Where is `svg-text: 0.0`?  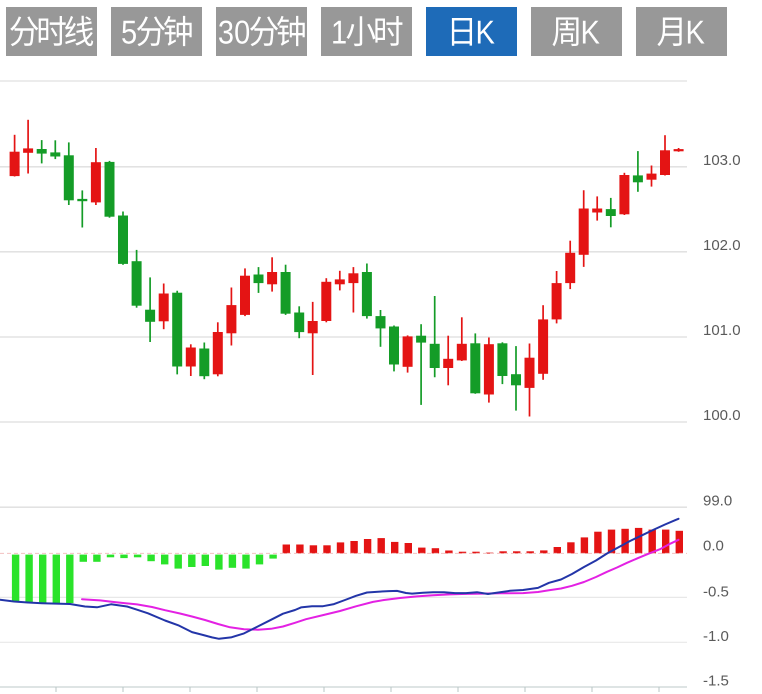 svg-text: 0.0 is located at coordinates (713, 545).